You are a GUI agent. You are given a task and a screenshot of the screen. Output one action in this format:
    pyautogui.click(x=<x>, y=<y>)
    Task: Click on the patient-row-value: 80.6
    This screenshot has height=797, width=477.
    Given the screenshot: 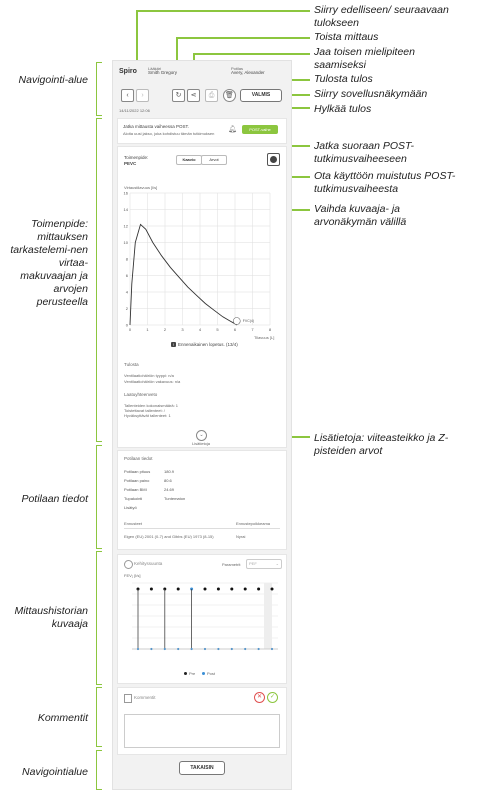 What is the action you would take?
    pyautogui.click(x=168, y=480)
    